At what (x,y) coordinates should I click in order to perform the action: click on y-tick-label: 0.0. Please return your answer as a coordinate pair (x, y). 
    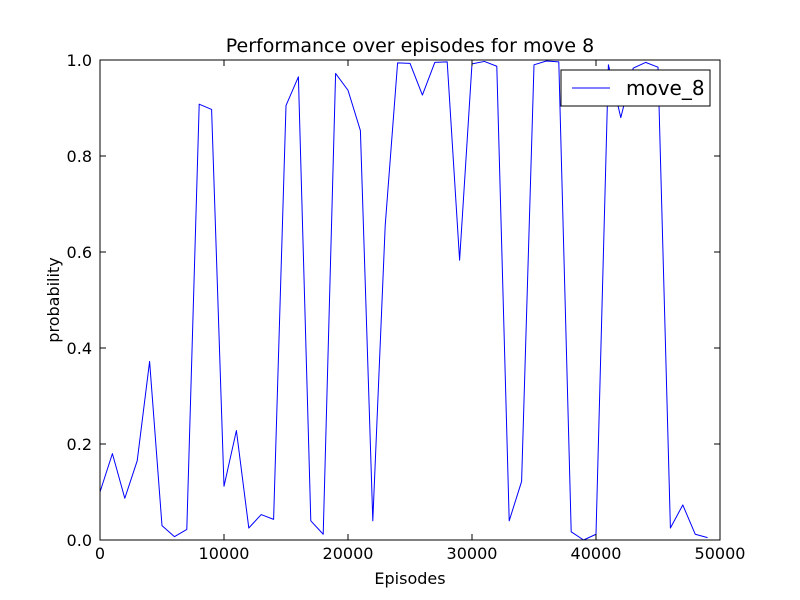
    Looking at the image, I should click on (79, 540).